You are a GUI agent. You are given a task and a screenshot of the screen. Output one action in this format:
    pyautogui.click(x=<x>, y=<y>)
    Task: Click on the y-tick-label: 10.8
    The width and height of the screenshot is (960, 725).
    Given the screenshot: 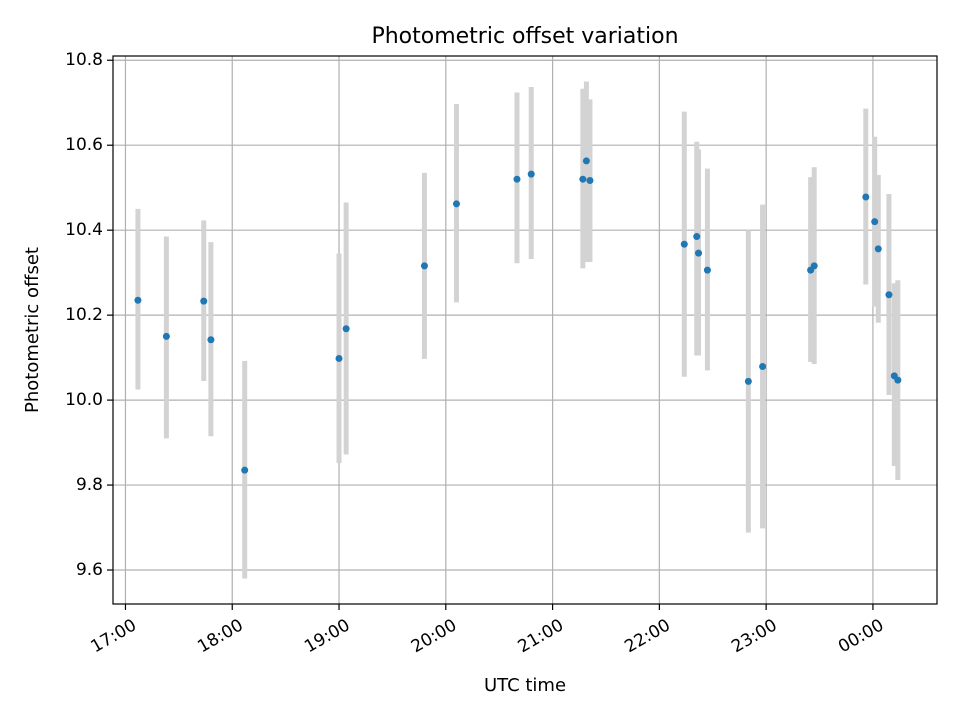 What is the action you would take?
    pyautogui.click(x=84, y=60)
    